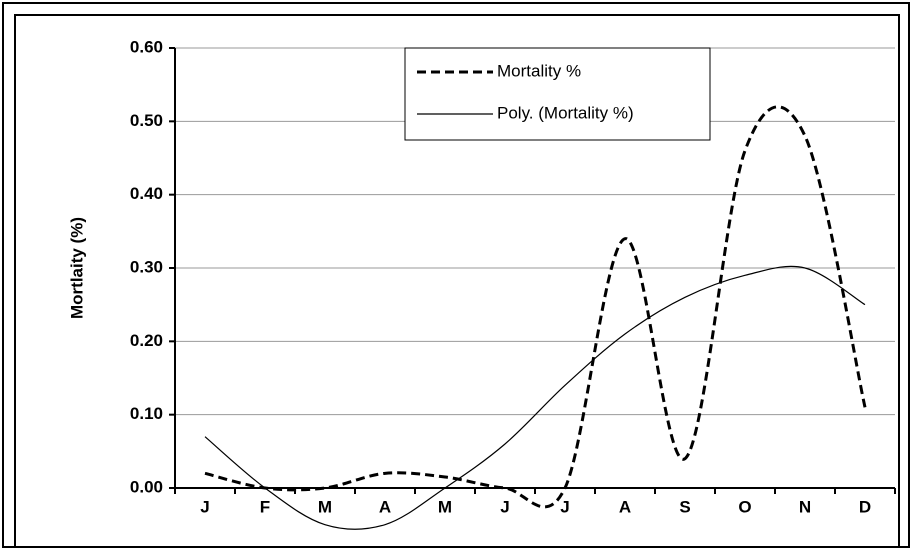  Describe the element at coordinates (146, 193) in the screenshot. I see `y-tick-label: 0.40` at that location.